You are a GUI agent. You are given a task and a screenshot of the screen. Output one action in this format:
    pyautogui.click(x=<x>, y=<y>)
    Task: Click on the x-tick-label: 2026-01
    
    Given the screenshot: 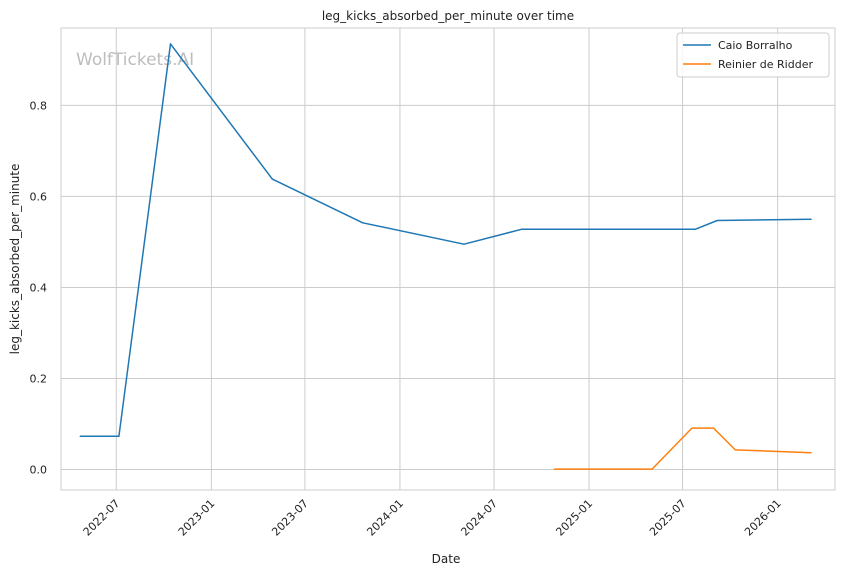 What is the action you would take?
    pyautogui.click(x=763, y=518)
    